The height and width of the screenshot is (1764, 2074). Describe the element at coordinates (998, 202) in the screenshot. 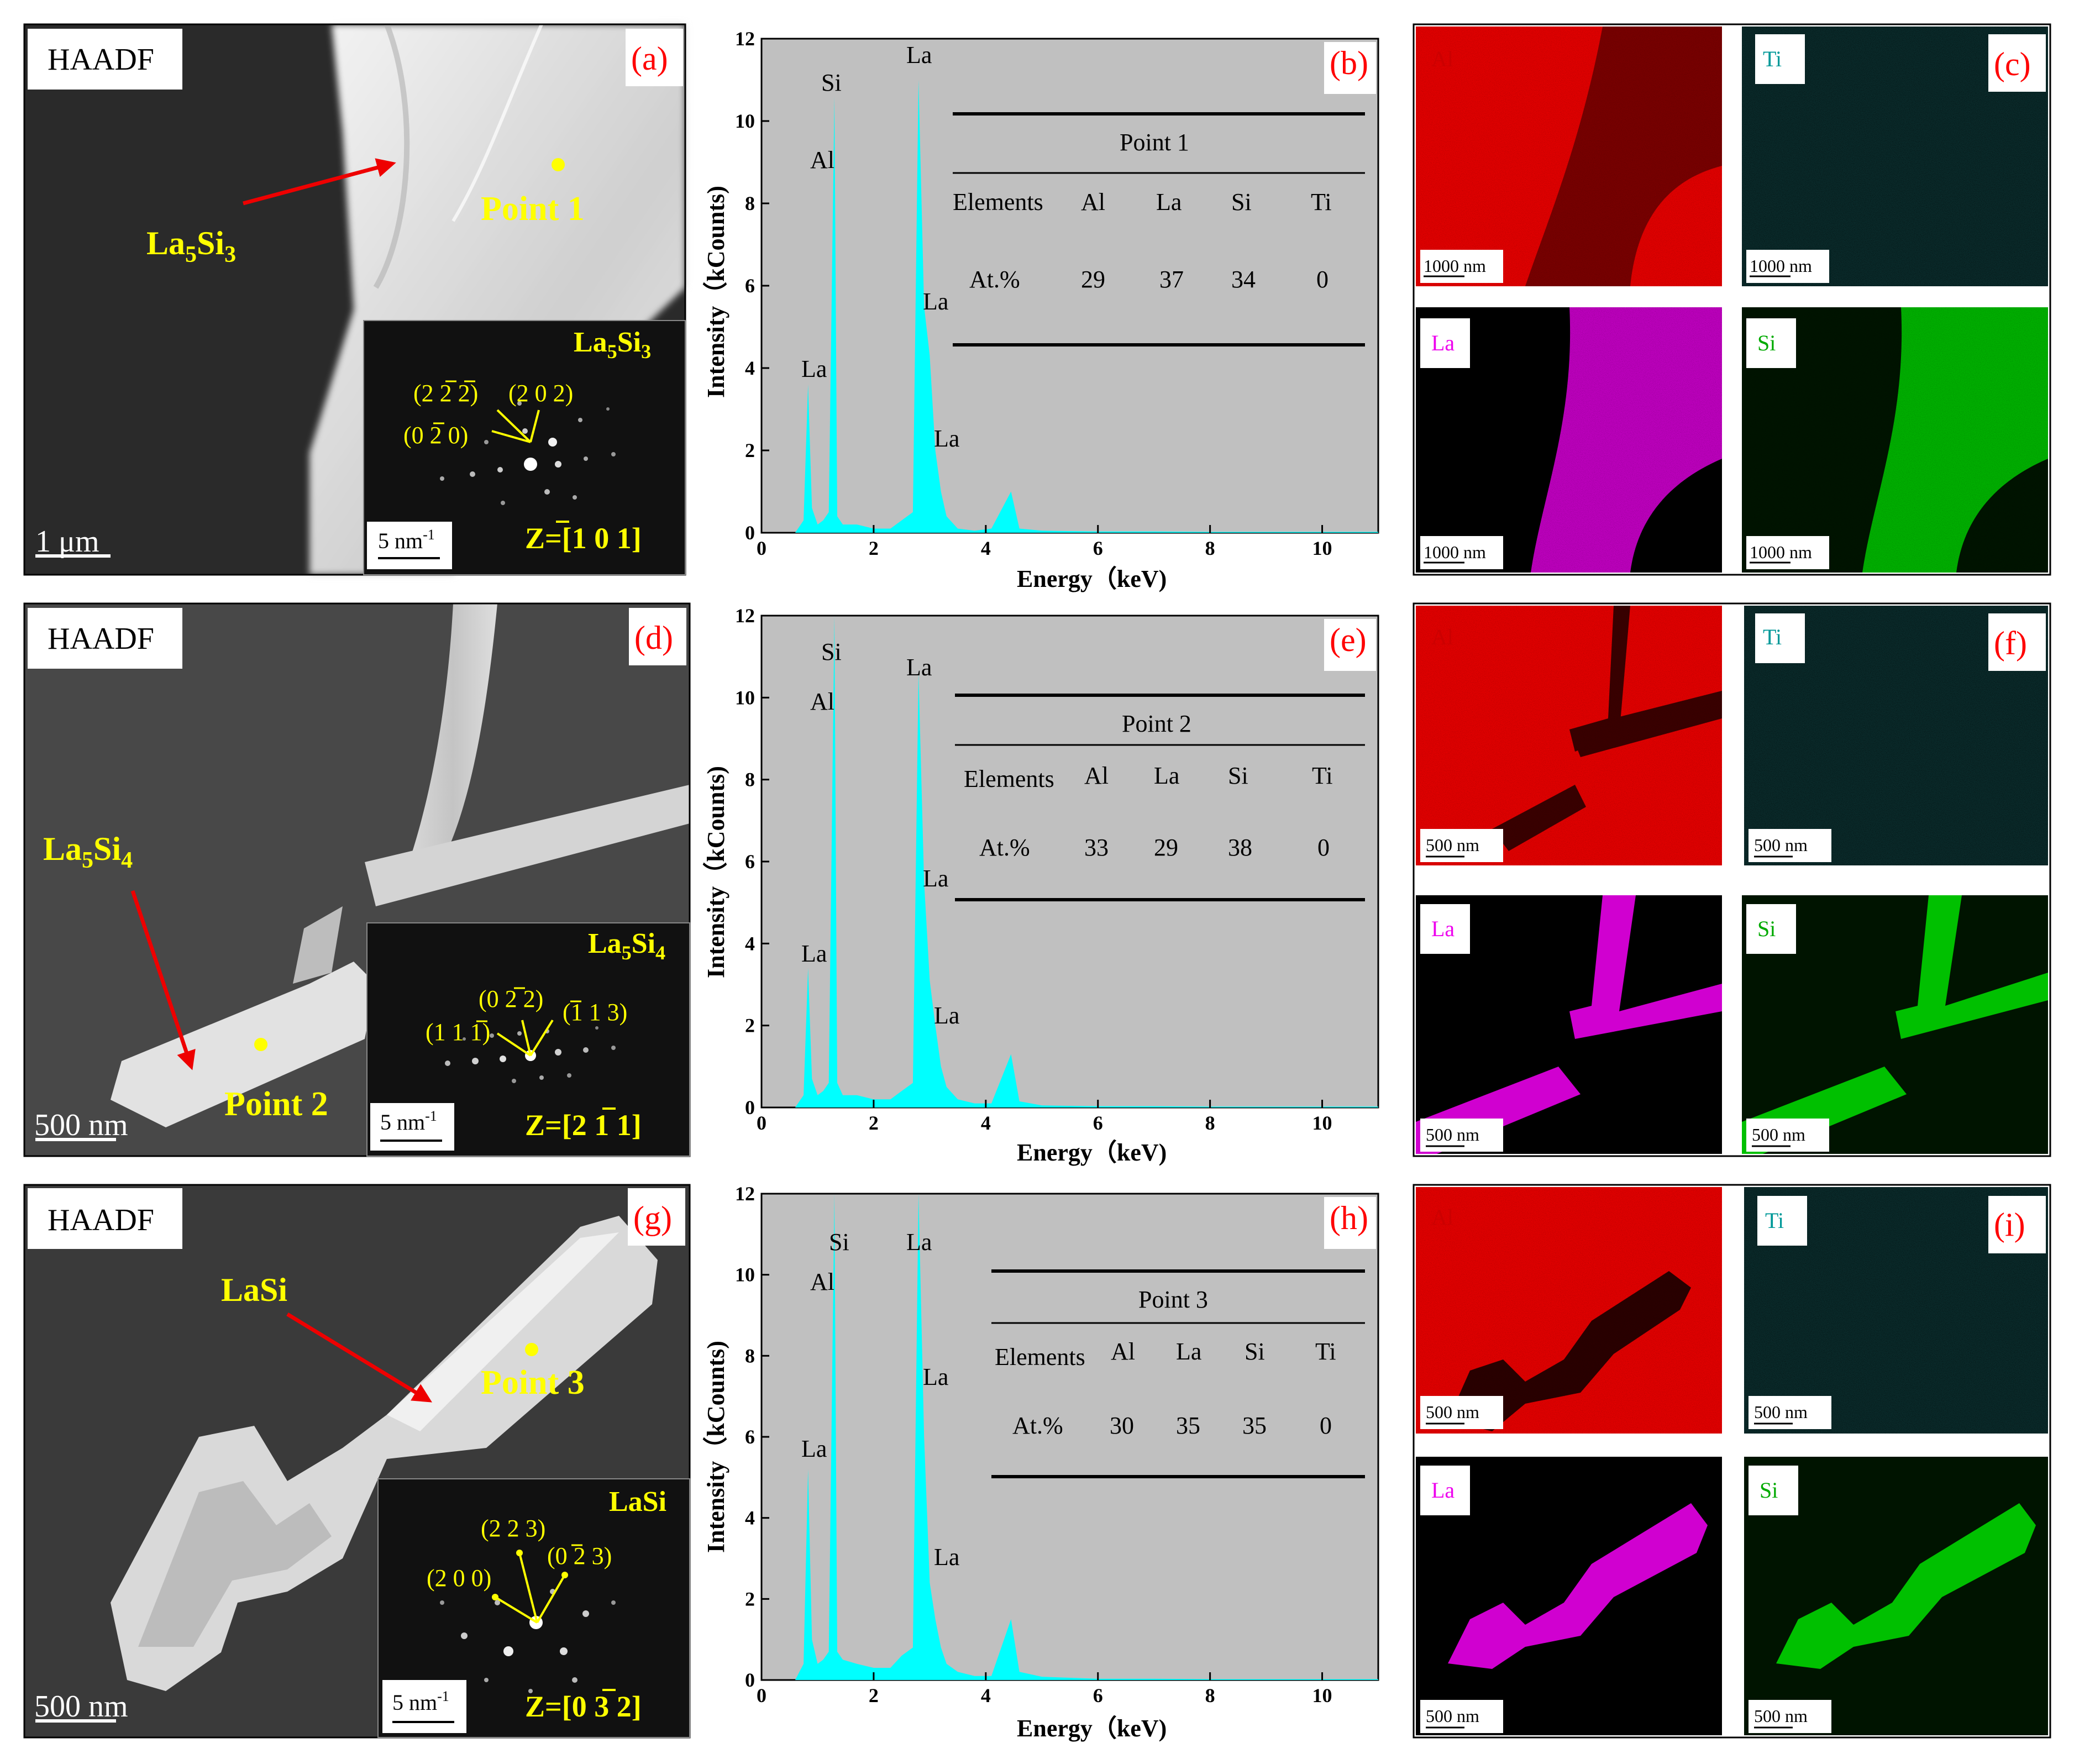

I see `table-elements-label: Elements` at that location.